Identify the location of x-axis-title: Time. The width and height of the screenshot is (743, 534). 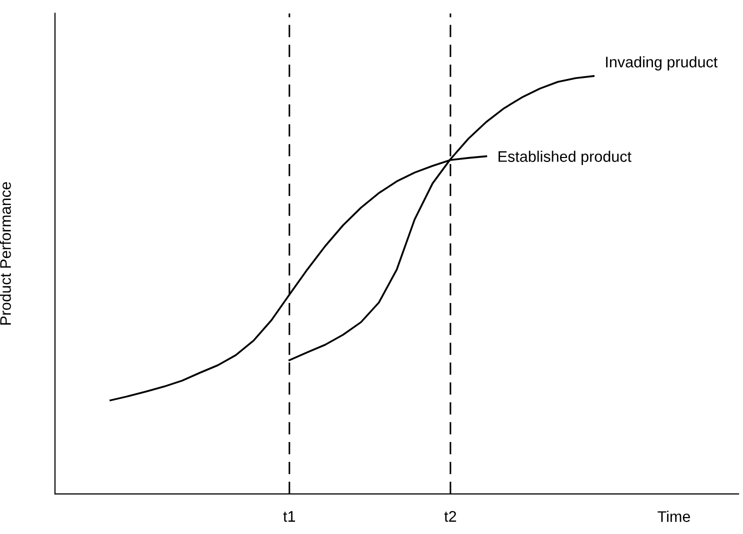
(674, 516).